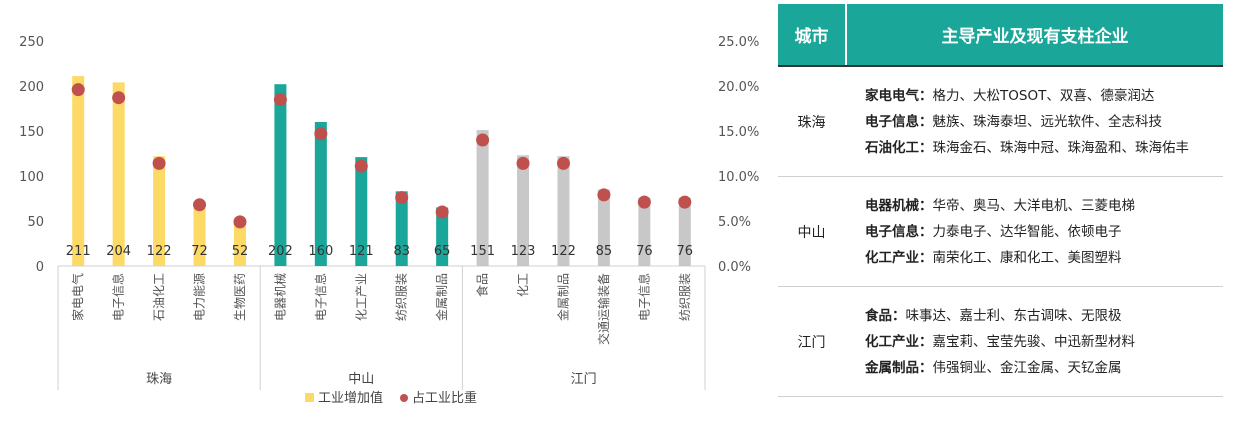 Image resolution: width=1249 pixels, height=431 pixels. Describe the element at coordinates (1027, 231) in the screenshot. I see `industry-companies: 力泰电子、达华智能、依顿电子` at that location.